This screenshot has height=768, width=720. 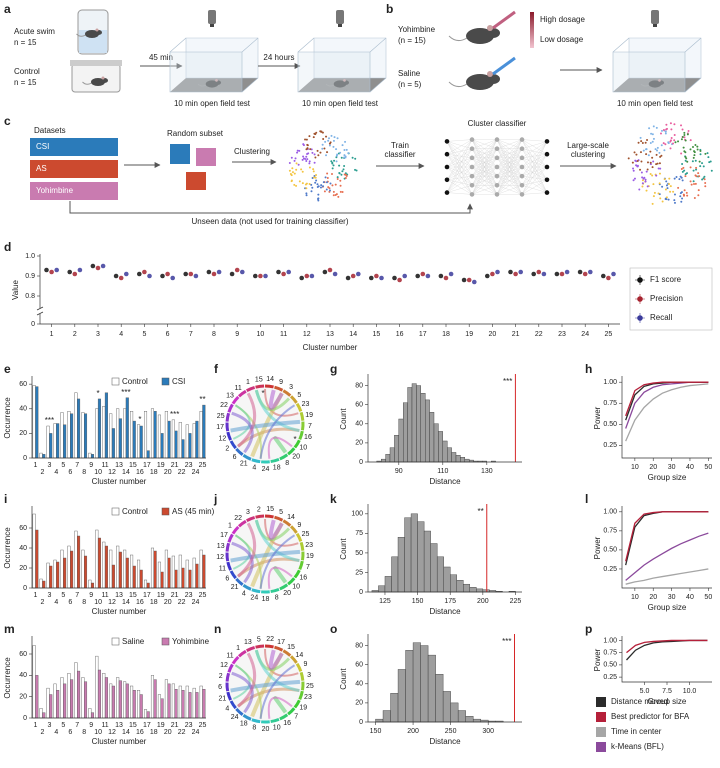 I want to click on dataset-box, so click(x=74, y=191).